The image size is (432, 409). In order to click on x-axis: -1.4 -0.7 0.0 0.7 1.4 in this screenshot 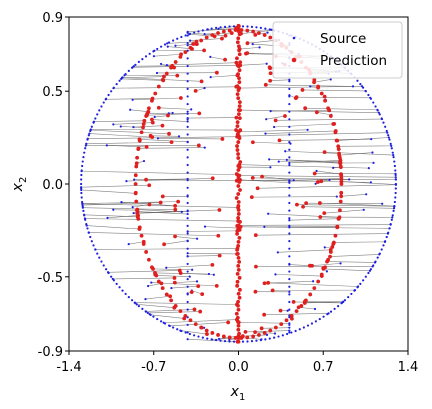, I will do `click(237, 363)`.